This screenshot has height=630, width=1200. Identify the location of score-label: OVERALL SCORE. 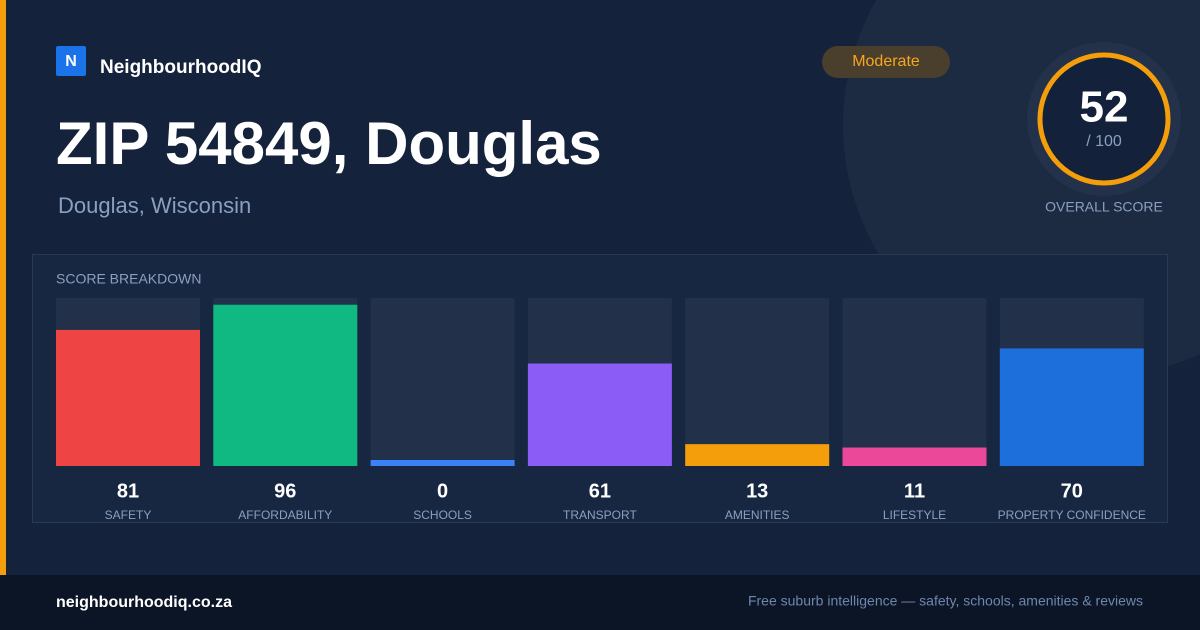
(1104, 207).